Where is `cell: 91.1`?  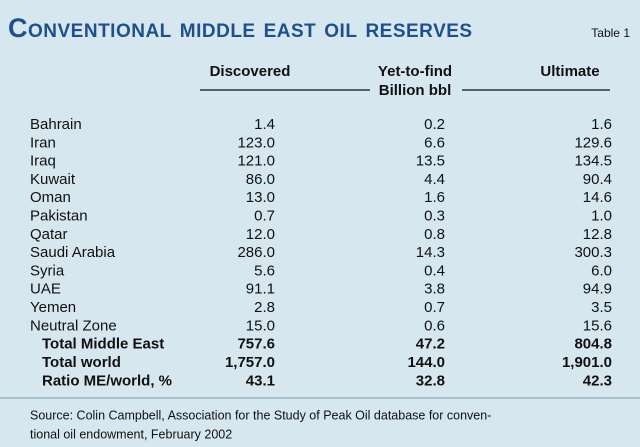 cell: 91.1 is located at coordinates (260, 289).